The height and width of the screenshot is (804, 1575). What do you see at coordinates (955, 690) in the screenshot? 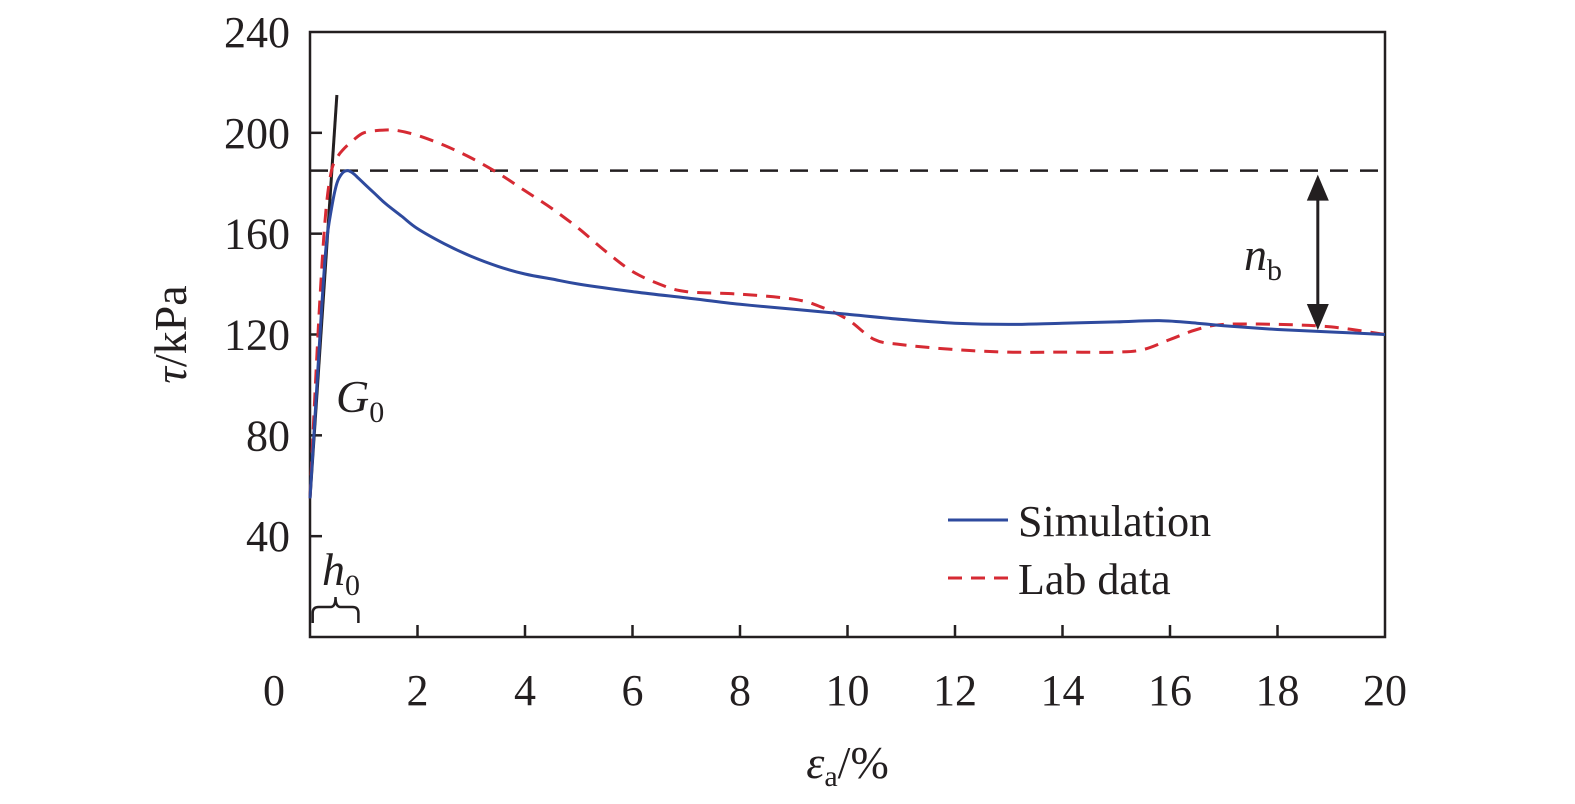
I see `x-tick-label: 12` at bounding box center [955, 690].